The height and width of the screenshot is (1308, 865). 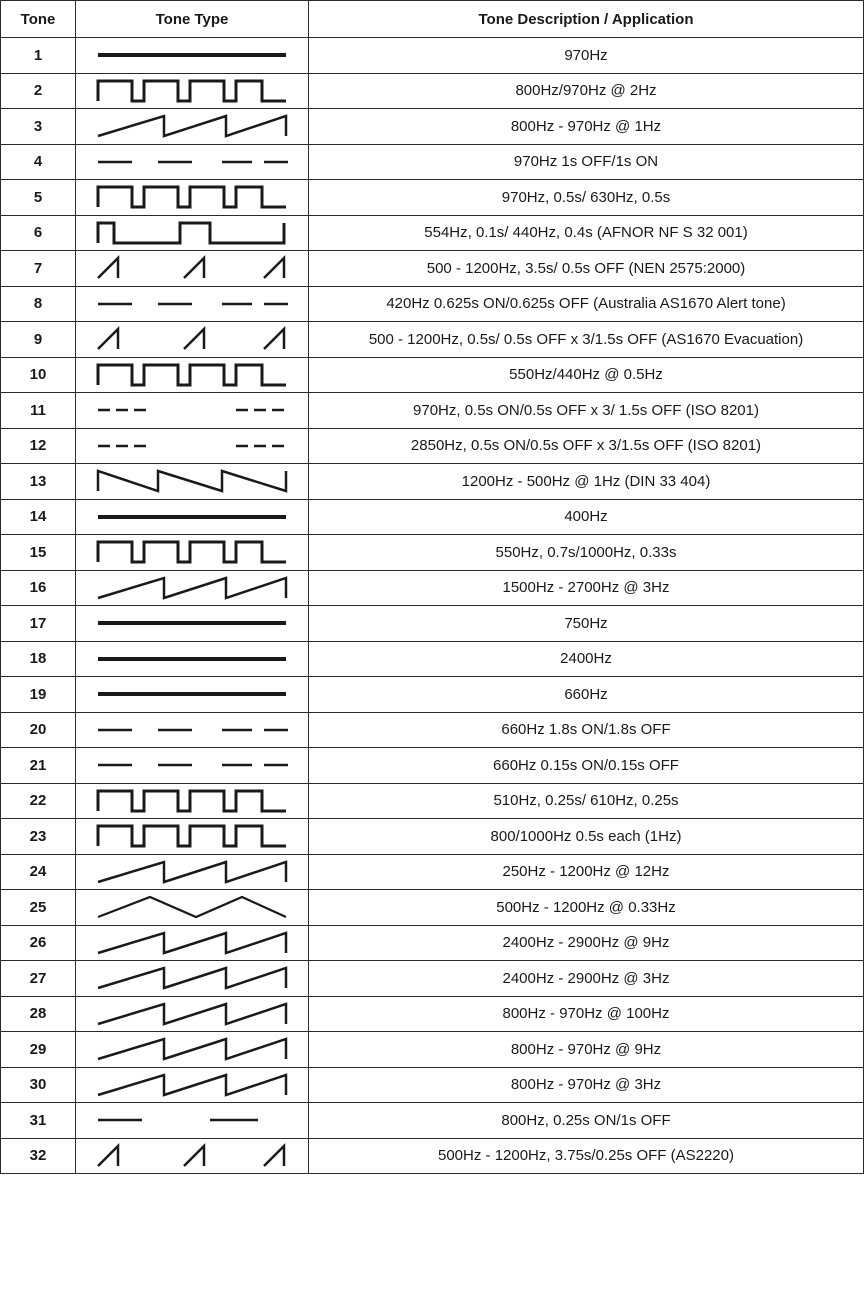 I want to click on tone-number: 25, so click(x=38, y=907).